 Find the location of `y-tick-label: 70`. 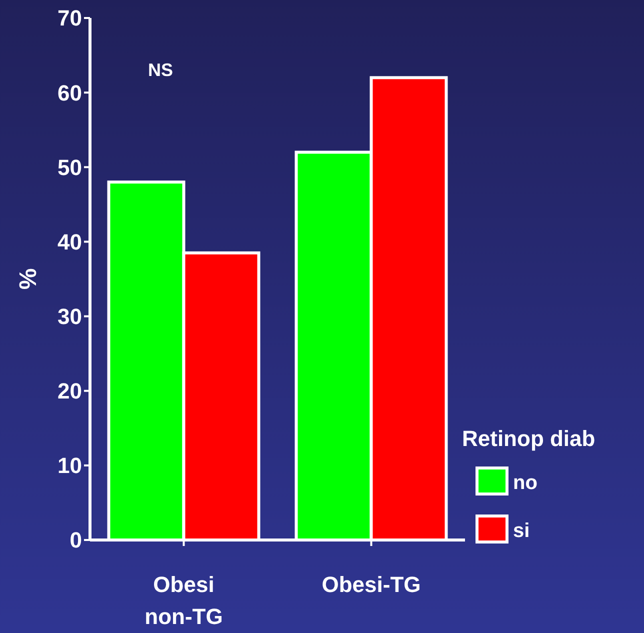

y-tick-label: 70 is located at coordinates (70, 18).